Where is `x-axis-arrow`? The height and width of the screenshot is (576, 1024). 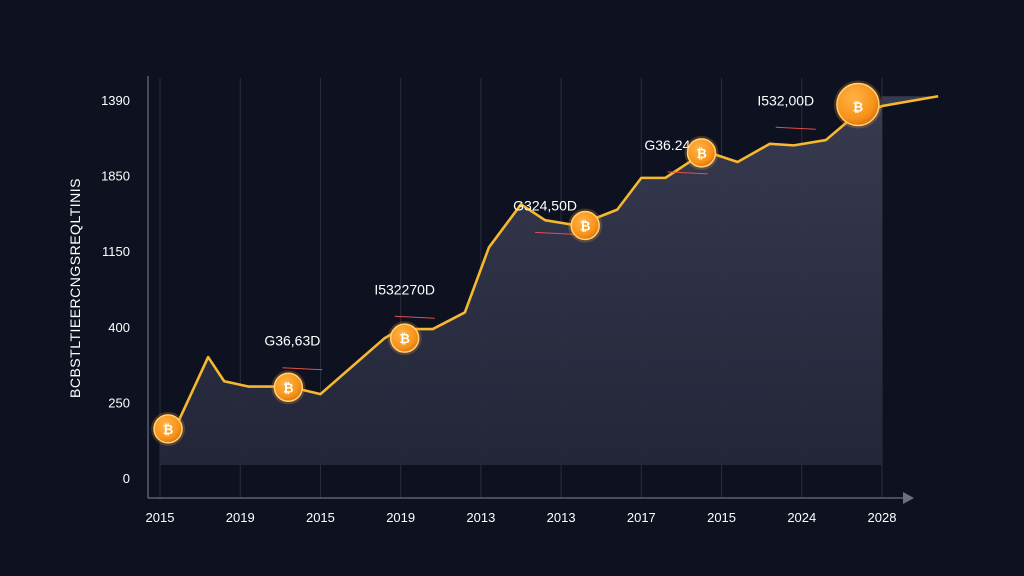
x-axis-arrow is located at coordinates (908, 498).